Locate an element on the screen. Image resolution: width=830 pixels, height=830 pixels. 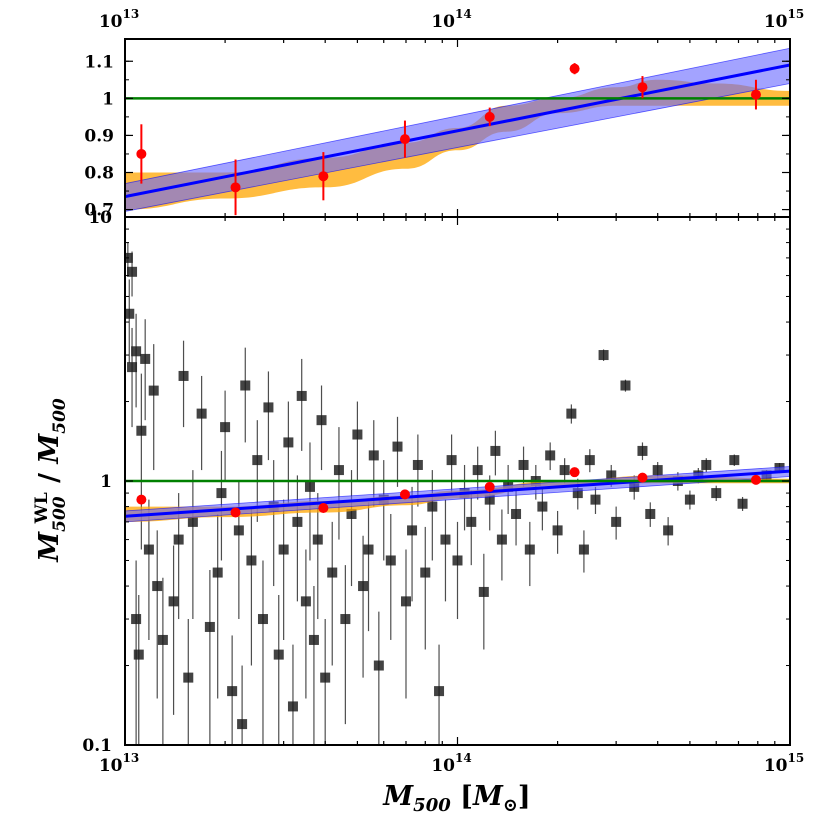
x-axis-symbol-sub: 500 is located at coordinates (432, 805).